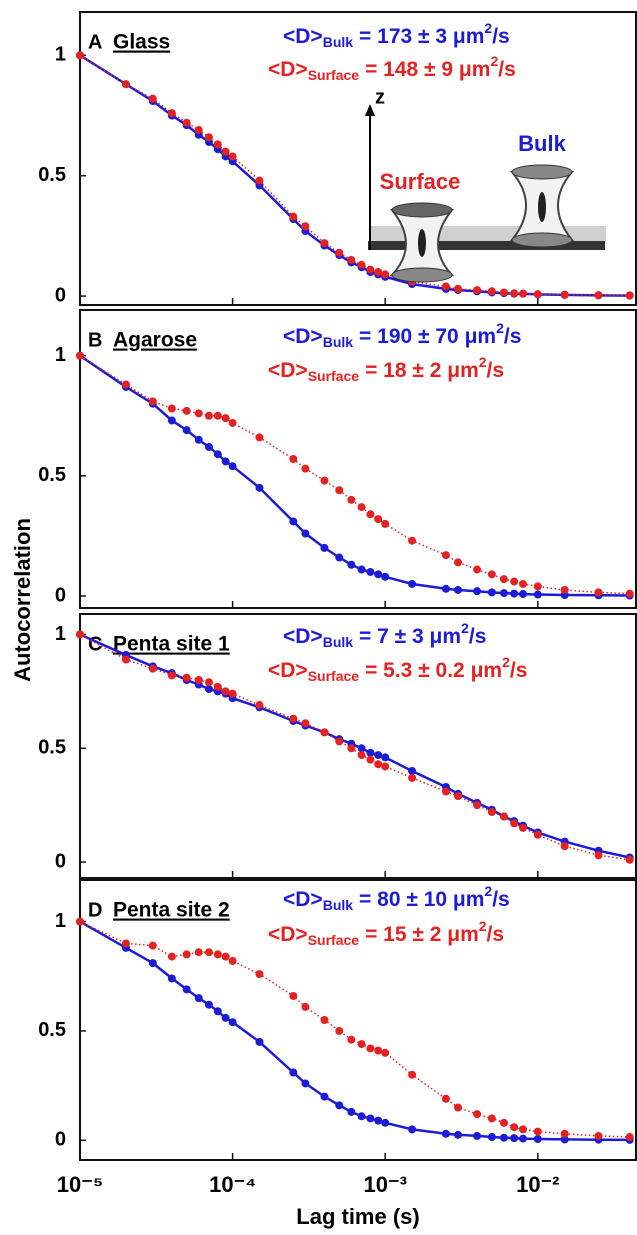 The width and height of the screenshot is (637, 1235). What do you see at coordinates (22, 600) in the screenshot?
I see `y-axis-label: Autocorrelation` at bounding box center [22, 600].